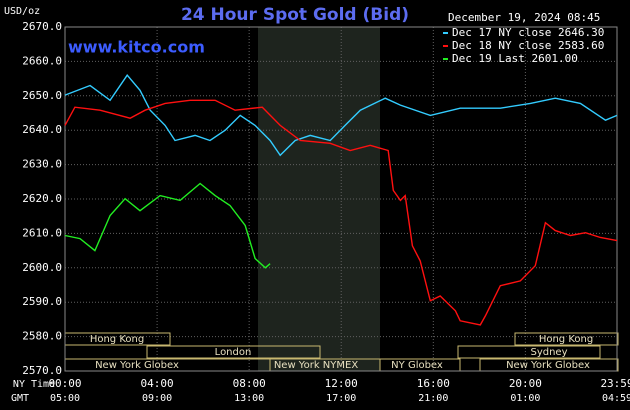 The height and width of the screenshot is (410, 630). I want to click on session-label: NY Globex, so click(417, 365).